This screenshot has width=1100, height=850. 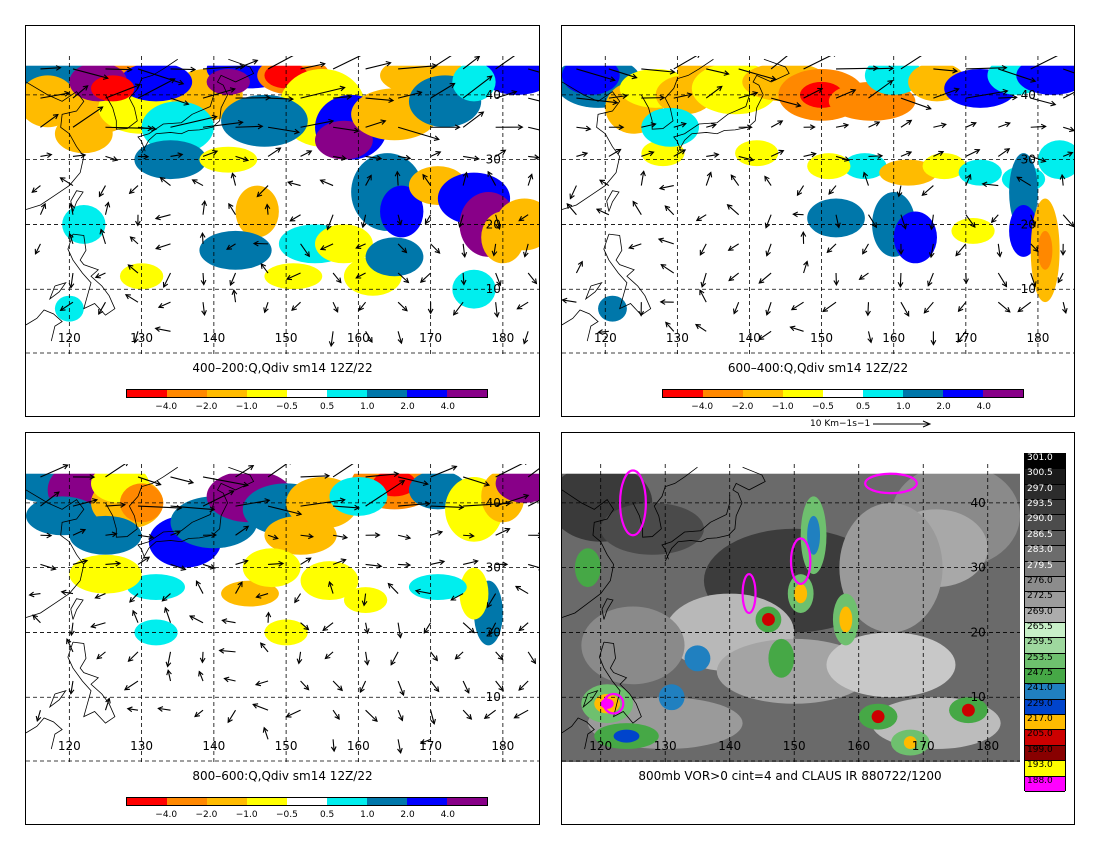 I want to click on lat-tick-label: 30, so click(x=493, y=568).